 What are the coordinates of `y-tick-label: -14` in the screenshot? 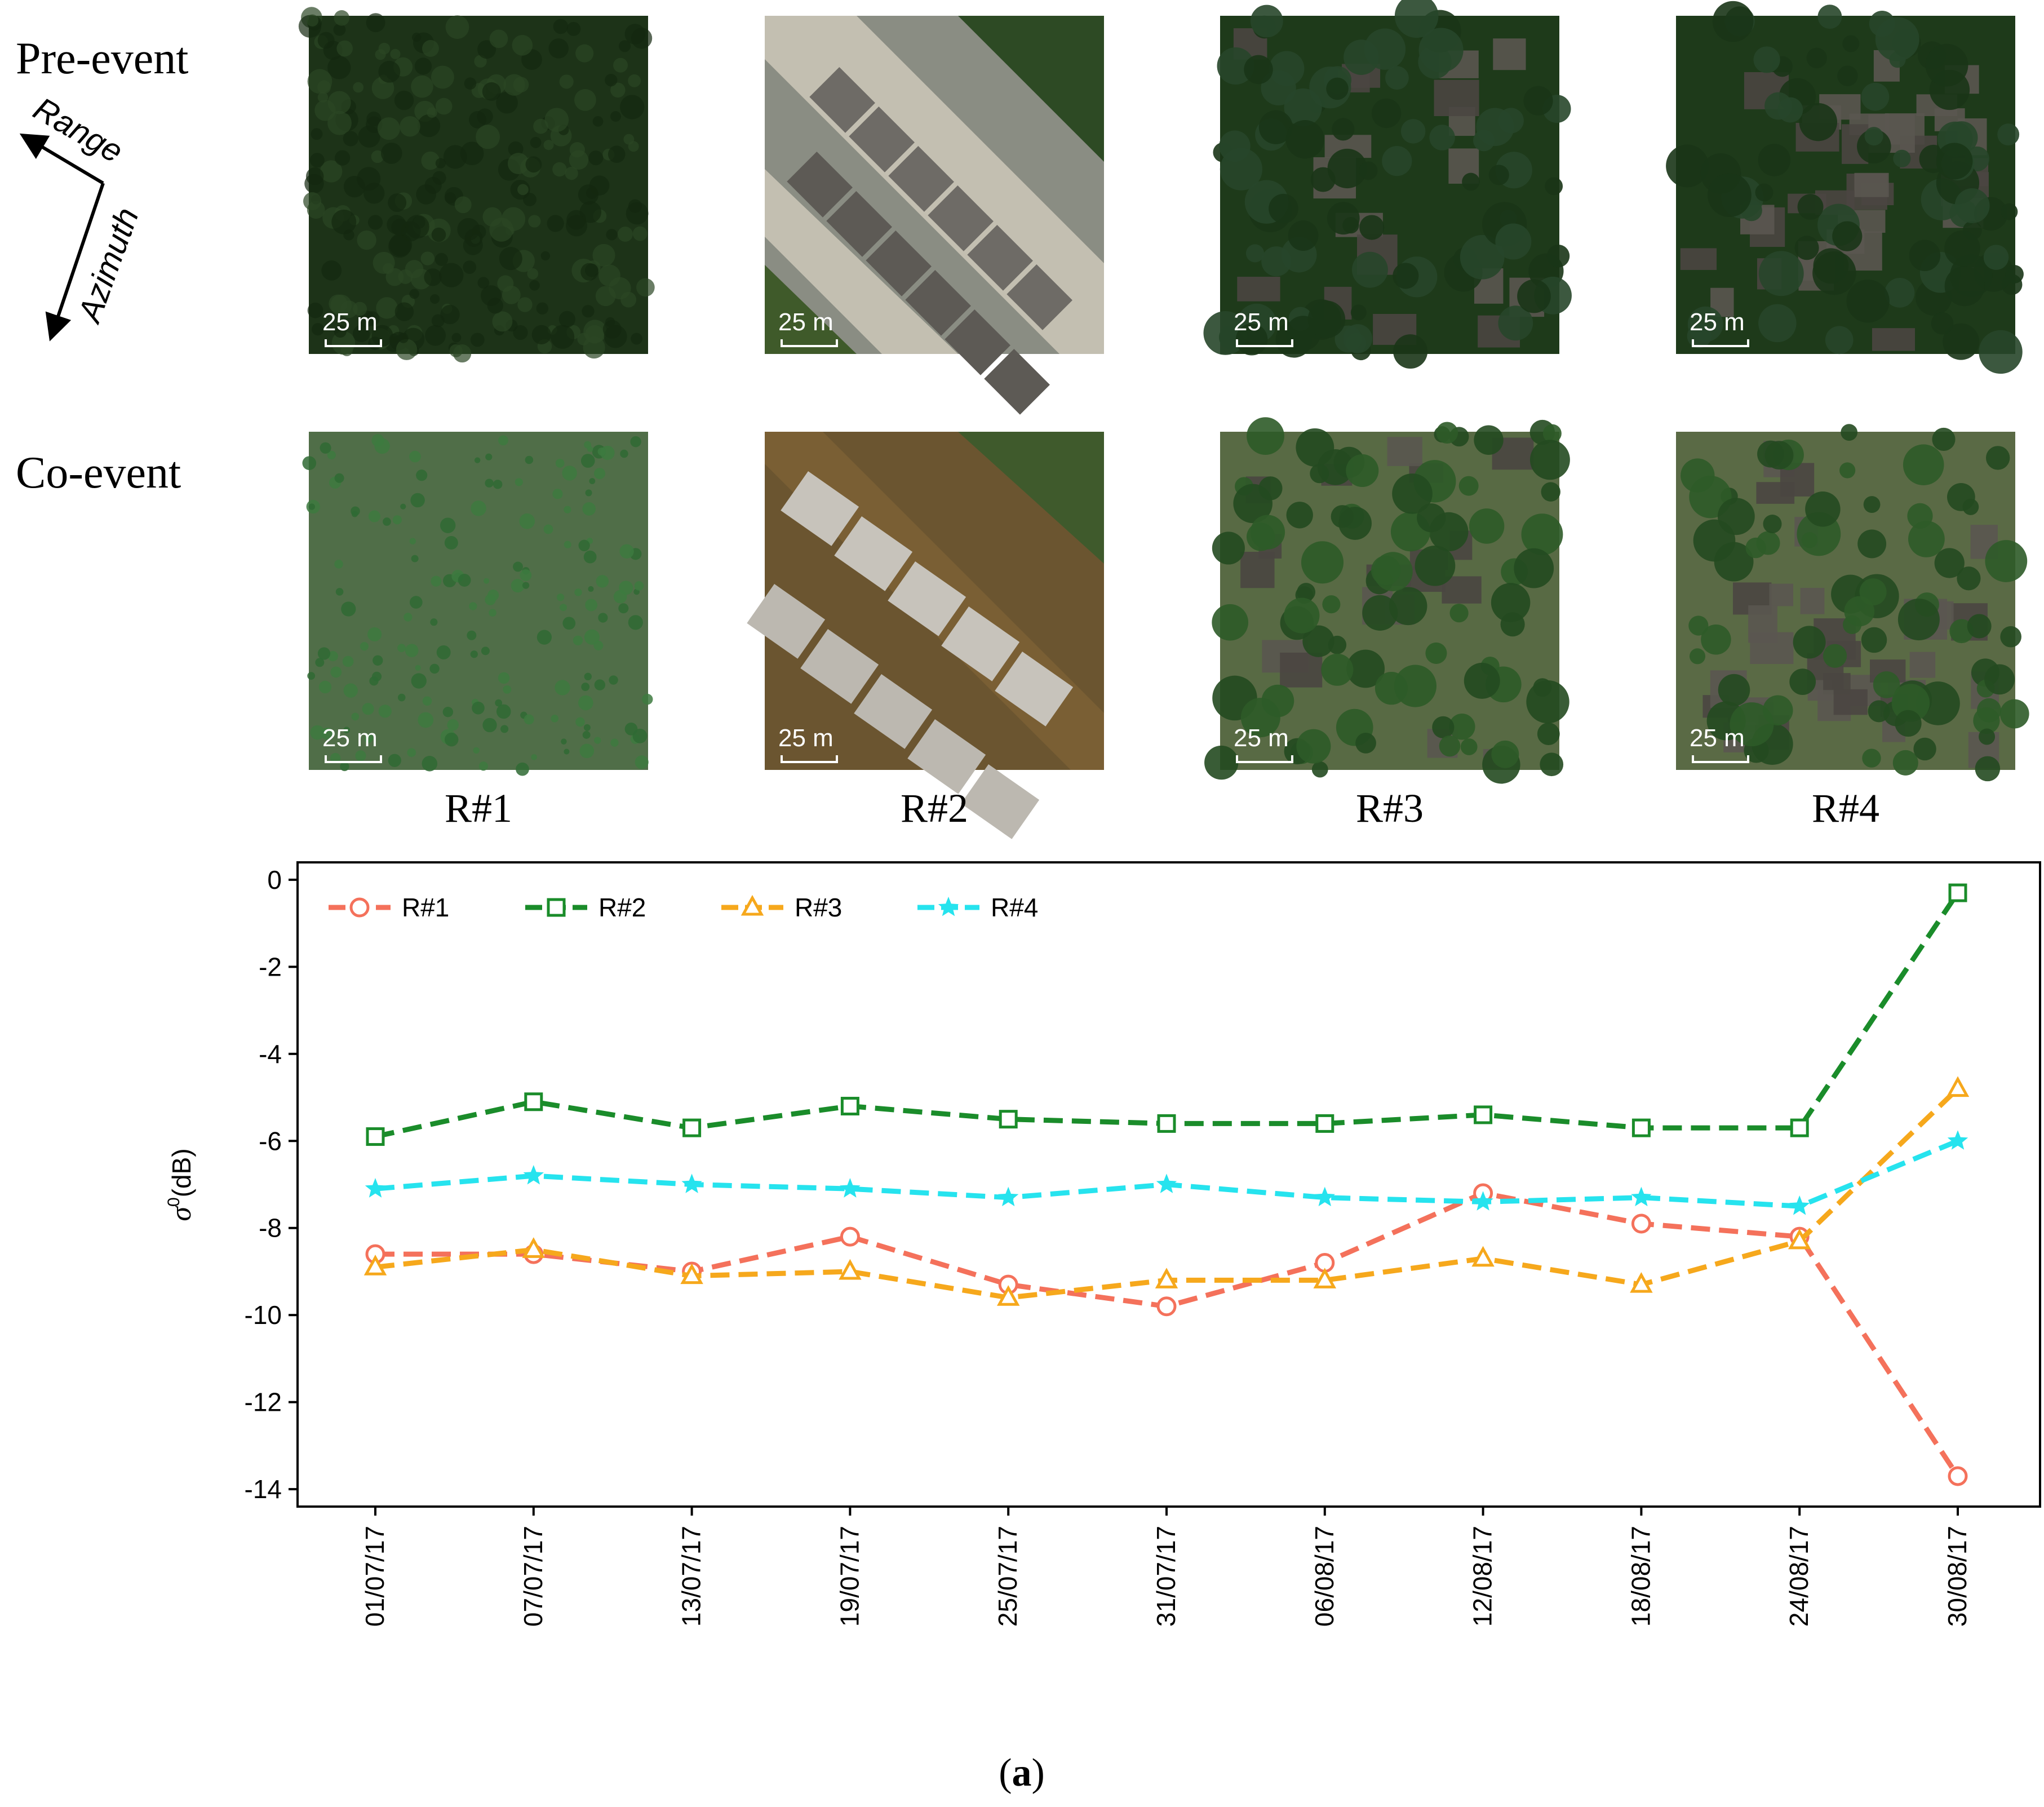 It's located at (263, 1489).